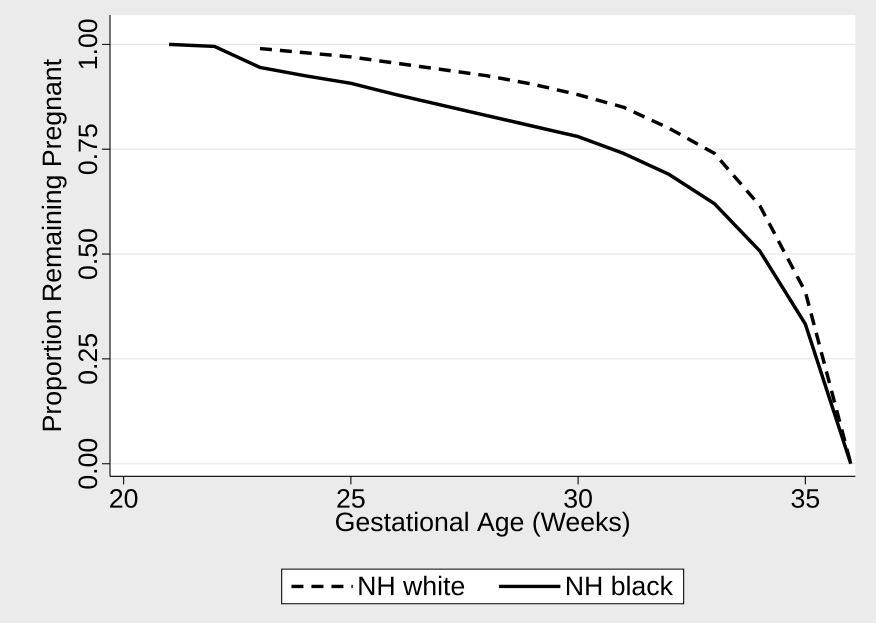 This screenshot has width=876, height=623. What do you see at coordinates (88, 254) in the screenshot?
I see `y-tick-label: 0.50` at bounding box center [88, 254].